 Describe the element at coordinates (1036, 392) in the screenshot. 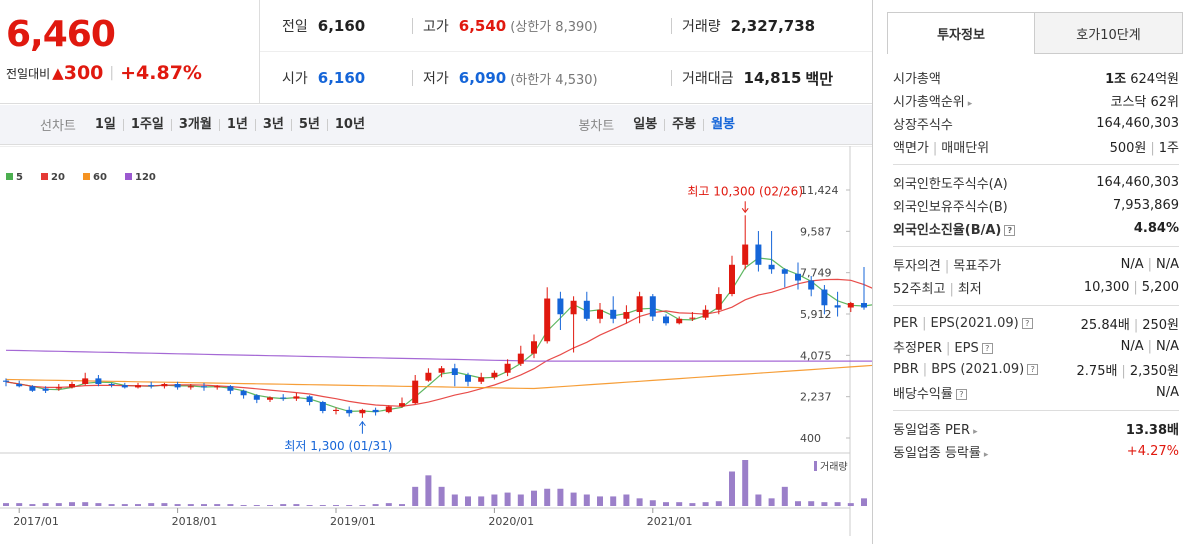

I see `info-row: 배당수익률? N/A` at that location.